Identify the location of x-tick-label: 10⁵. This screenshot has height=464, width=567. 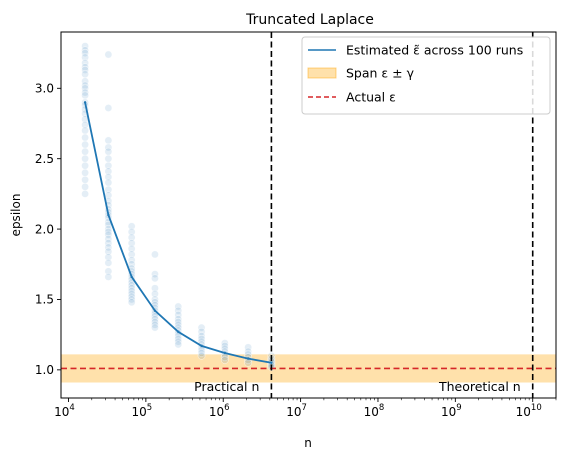
(142, 411).